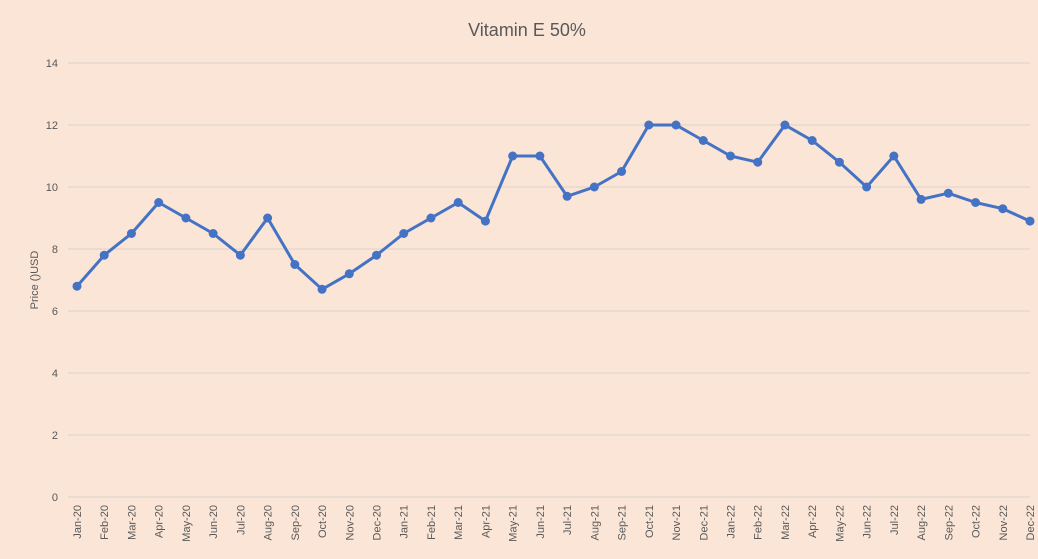 This screenshot has height=559, width=1038. What do you see at coordinates (55, 312) in the screenshot?
I see `y-tick-label: 6` at bounding box center [55, 312].